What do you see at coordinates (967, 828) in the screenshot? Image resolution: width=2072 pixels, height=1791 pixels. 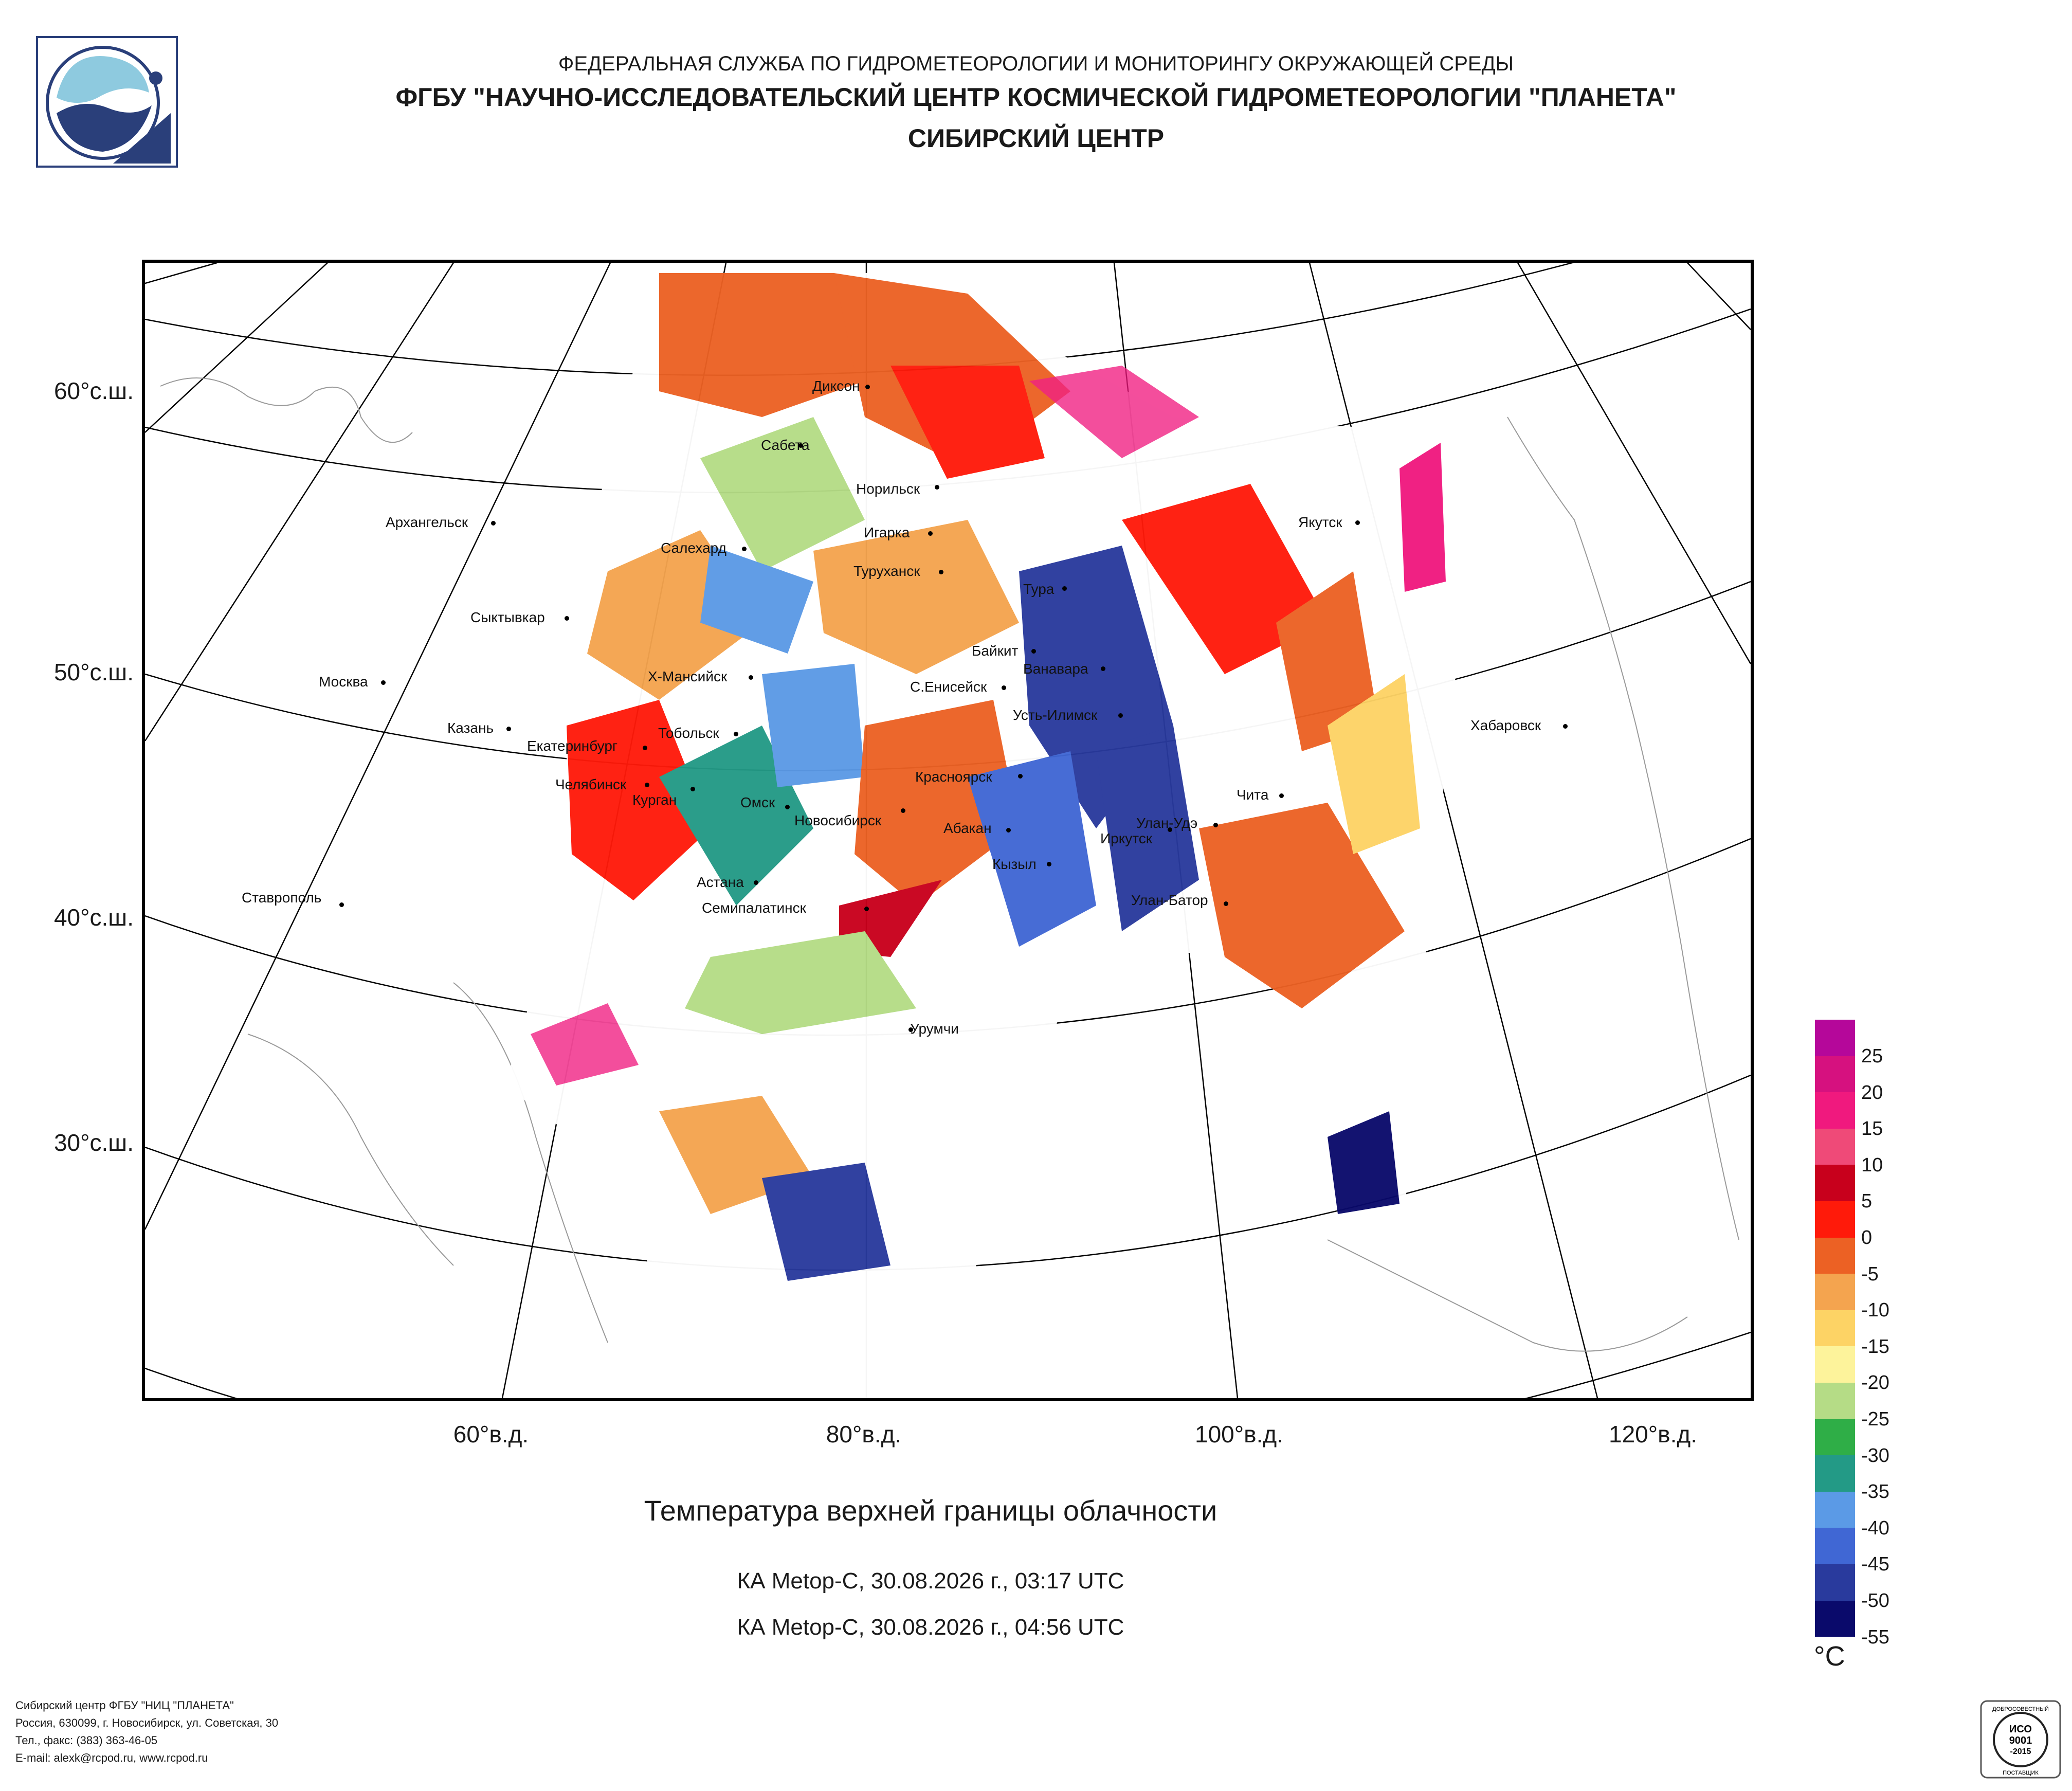 I see `city-label: Абакан` at bounding box center [967, 828].